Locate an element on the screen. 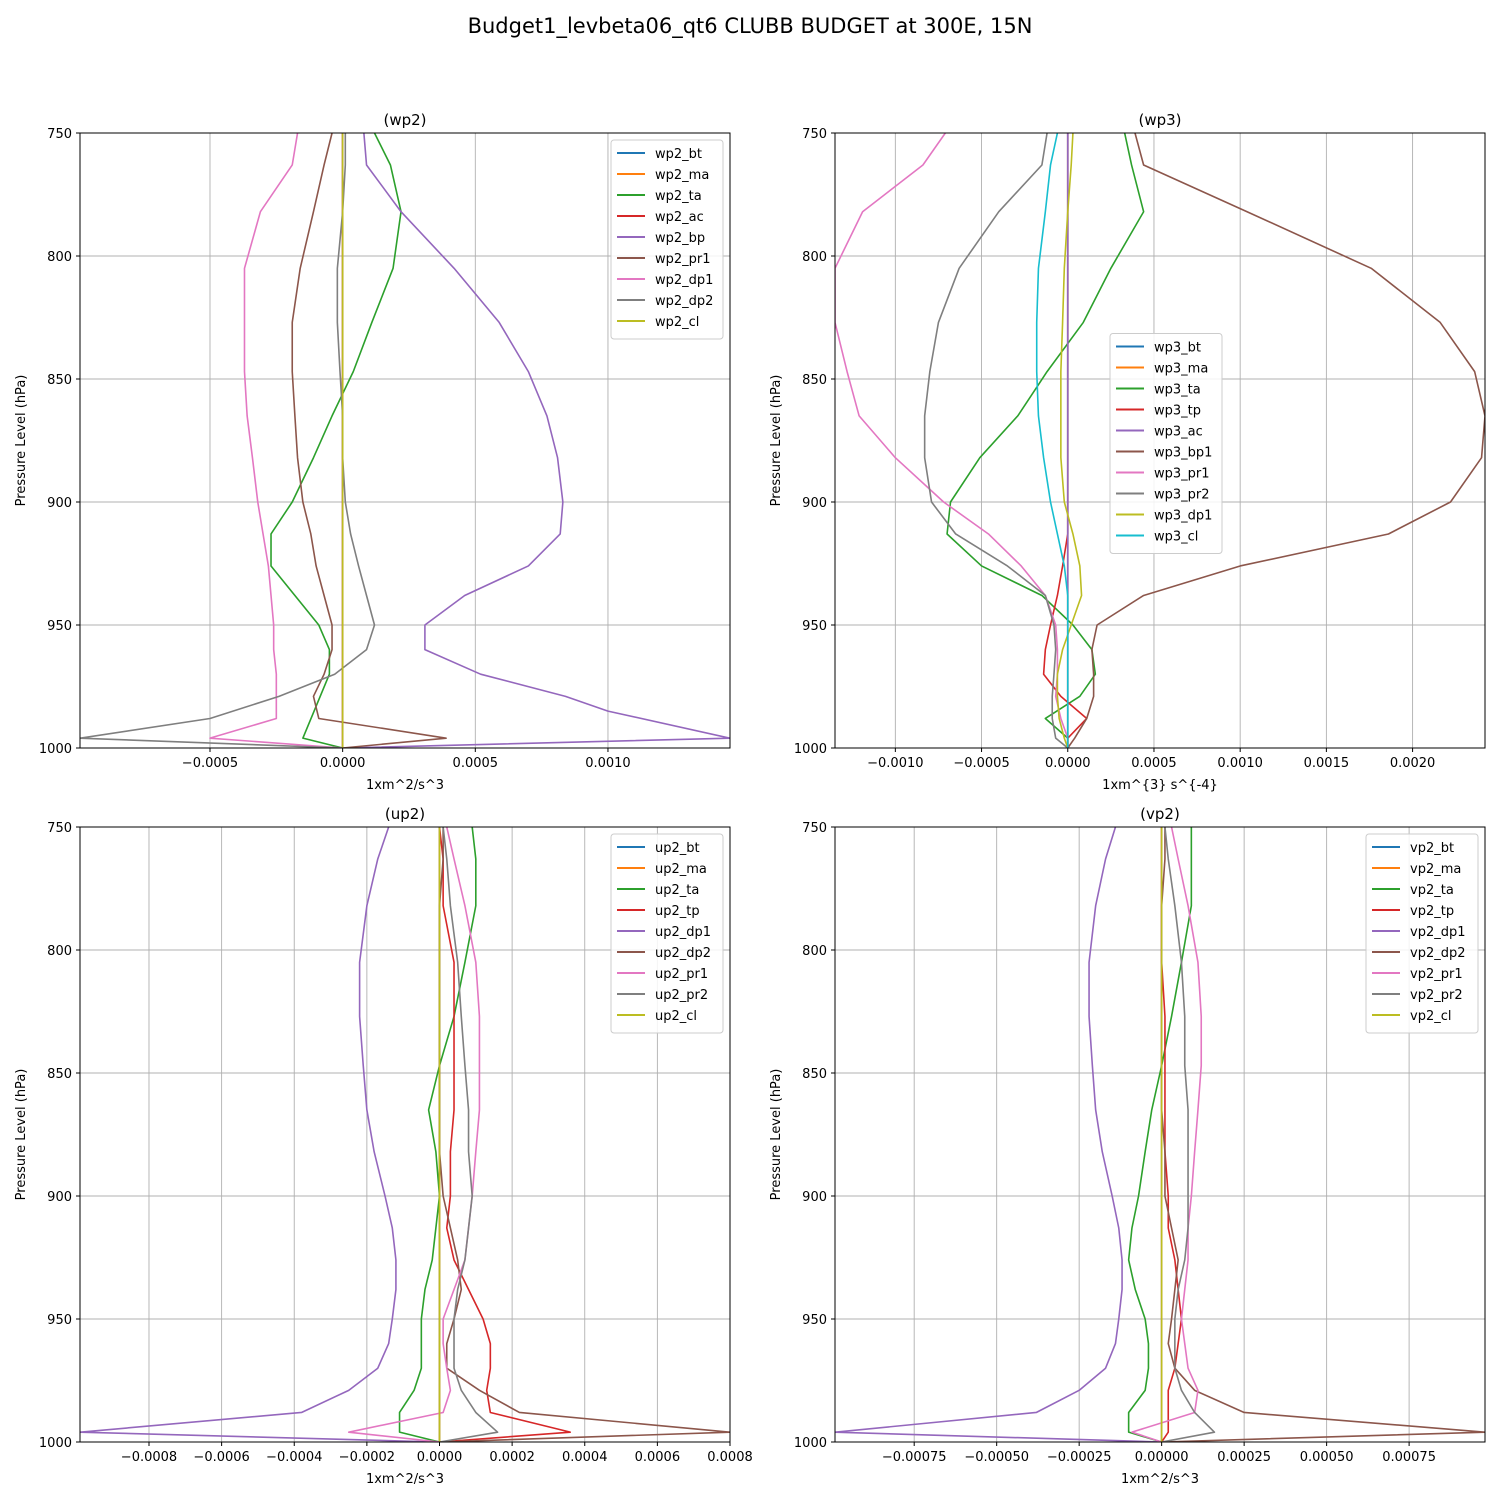 The width and height of the screenshot is (1500, 1500). legend-label: wp3_bt is located at coordinates (1177, 348).